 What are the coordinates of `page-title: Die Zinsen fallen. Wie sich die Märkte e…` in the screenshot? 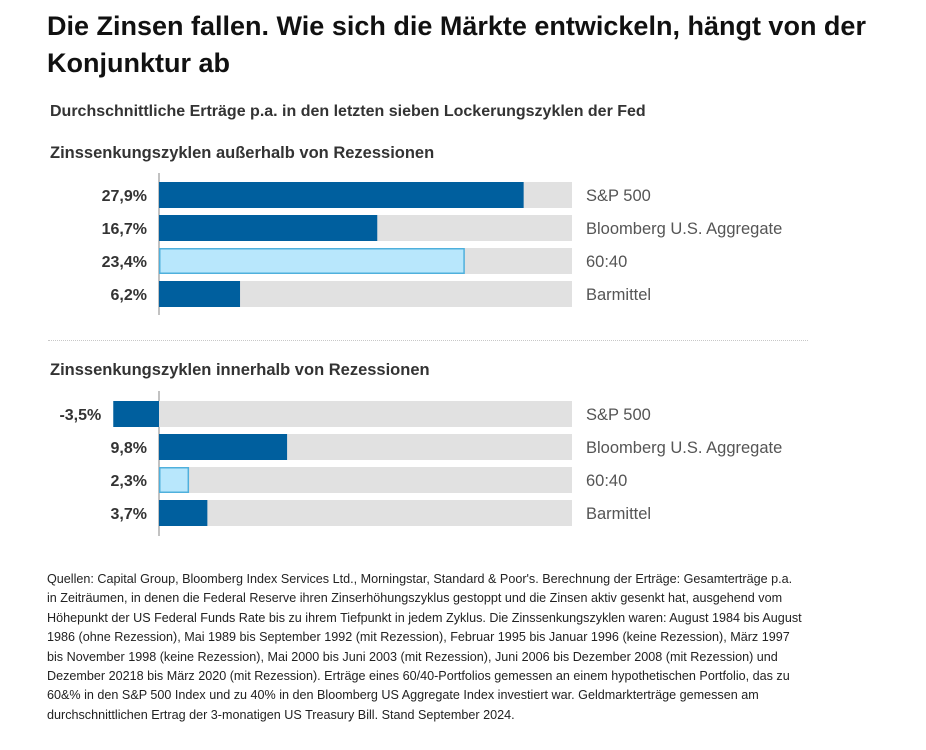 It's located at (456, 44).